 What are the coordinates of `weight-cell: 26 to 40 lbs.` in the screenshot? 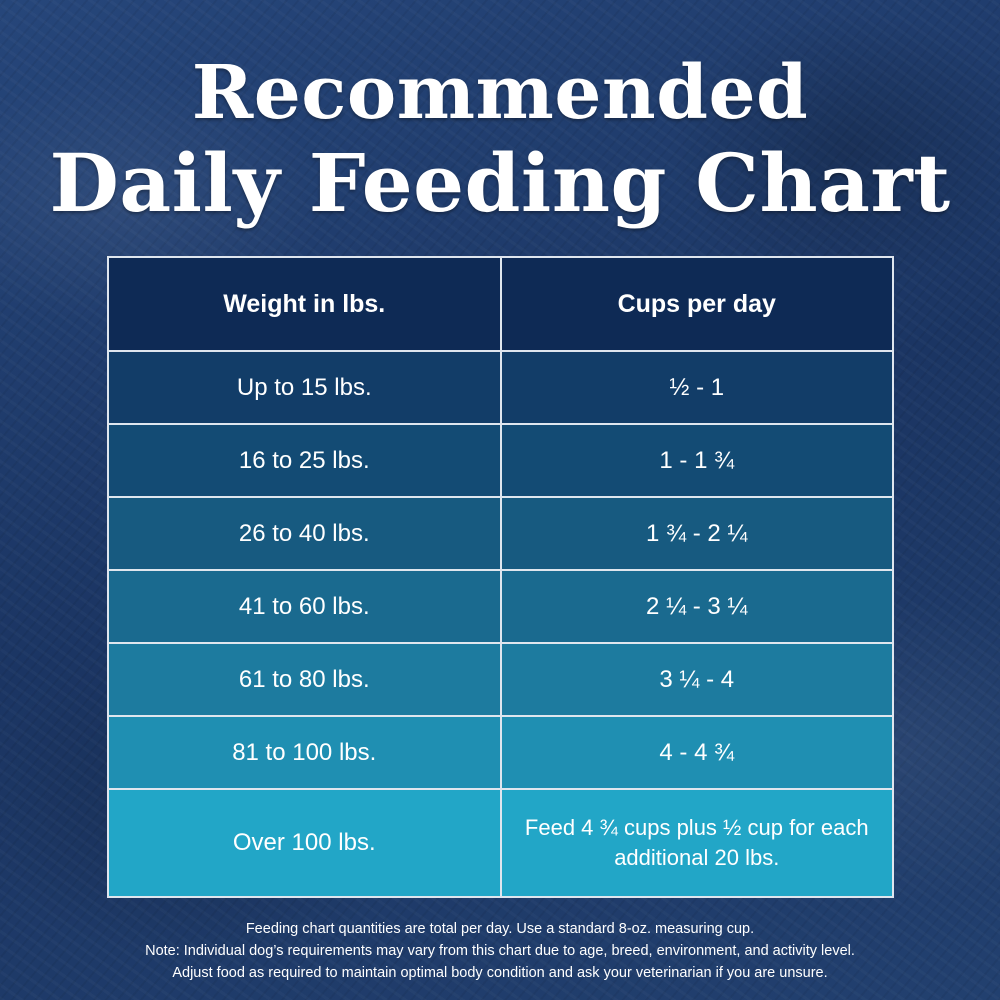 It's located at (304, 533).